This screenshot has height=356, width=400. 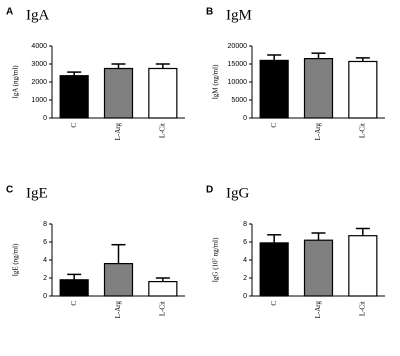 I want to click on panel-label: D, so click(x=209, y=190).